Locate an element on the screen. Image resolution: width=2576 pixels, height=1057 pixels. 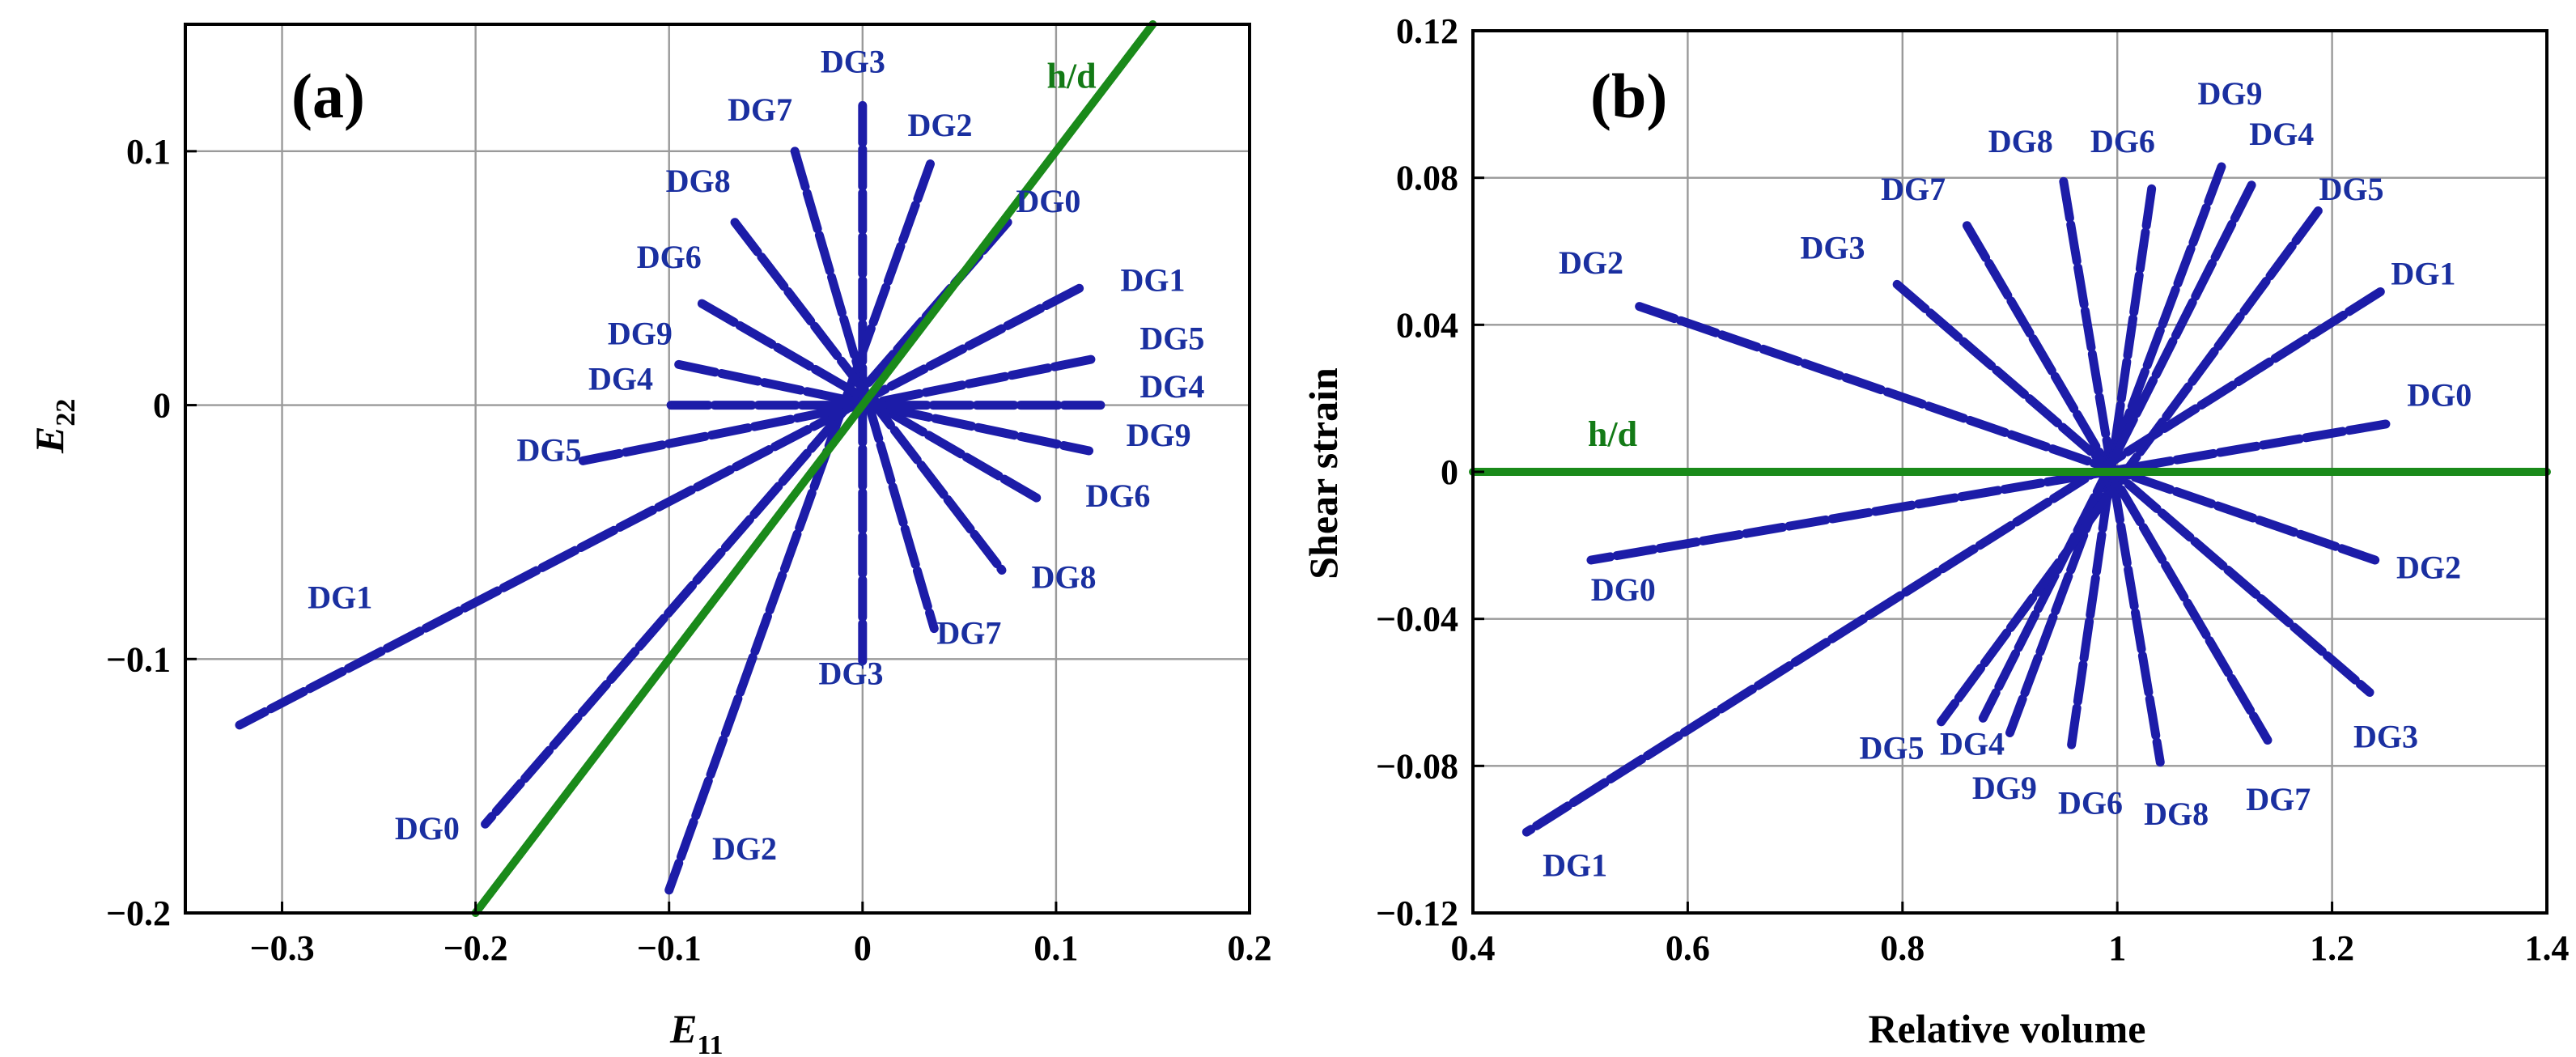
panel-a-x-axis-label-sub: 11 is located at coordinates (710, 1043).